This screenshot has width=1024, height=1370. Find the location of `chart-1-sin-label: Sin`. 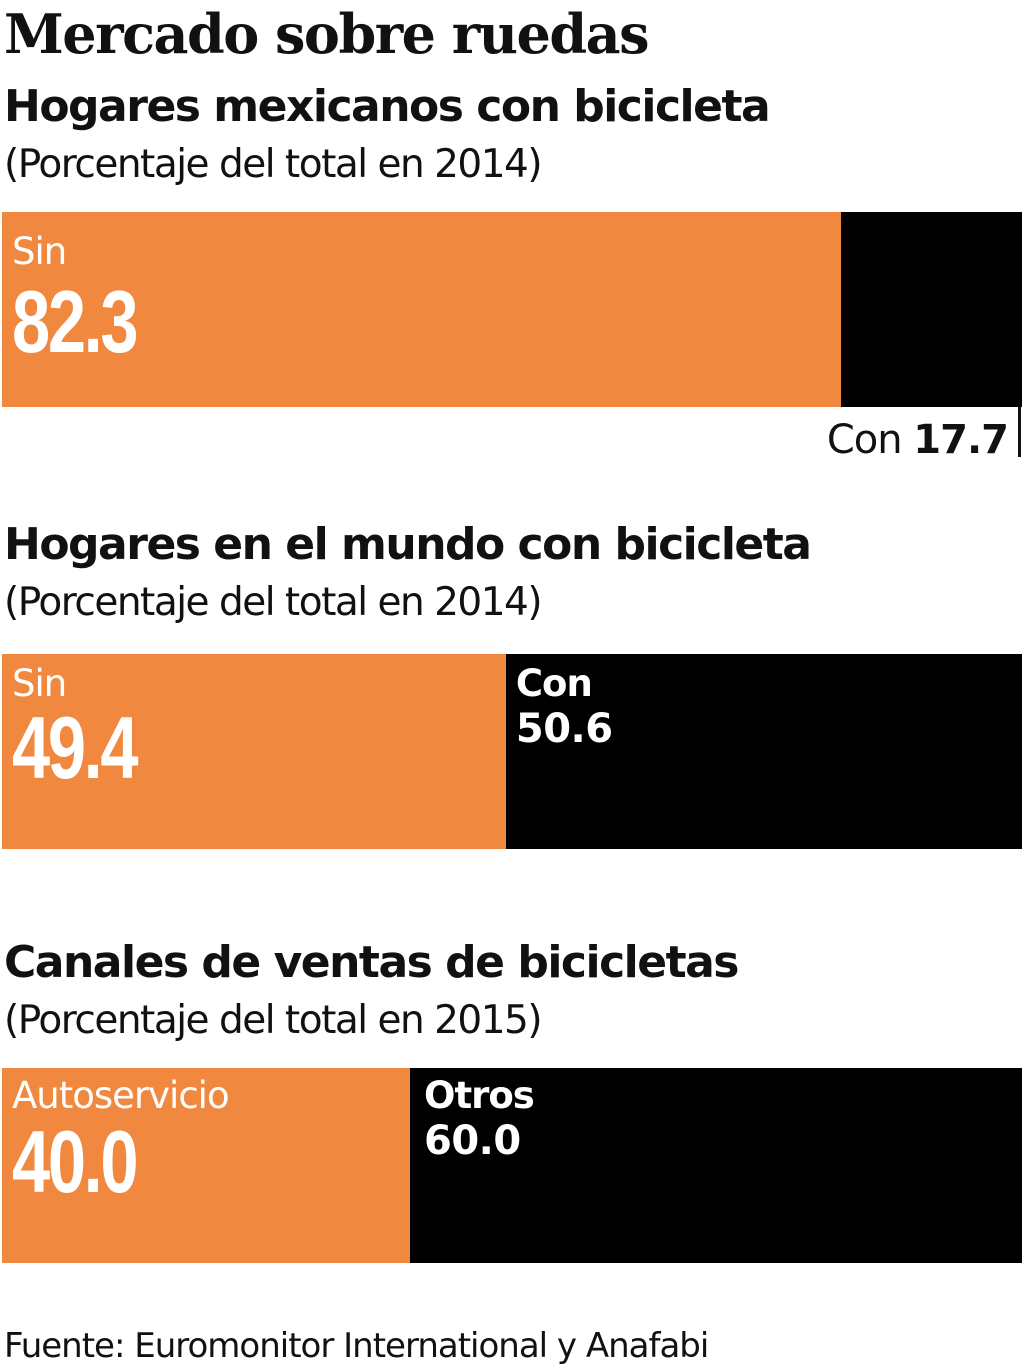

chart-1-sin-label: Sin is located at coordinates (39, 251).